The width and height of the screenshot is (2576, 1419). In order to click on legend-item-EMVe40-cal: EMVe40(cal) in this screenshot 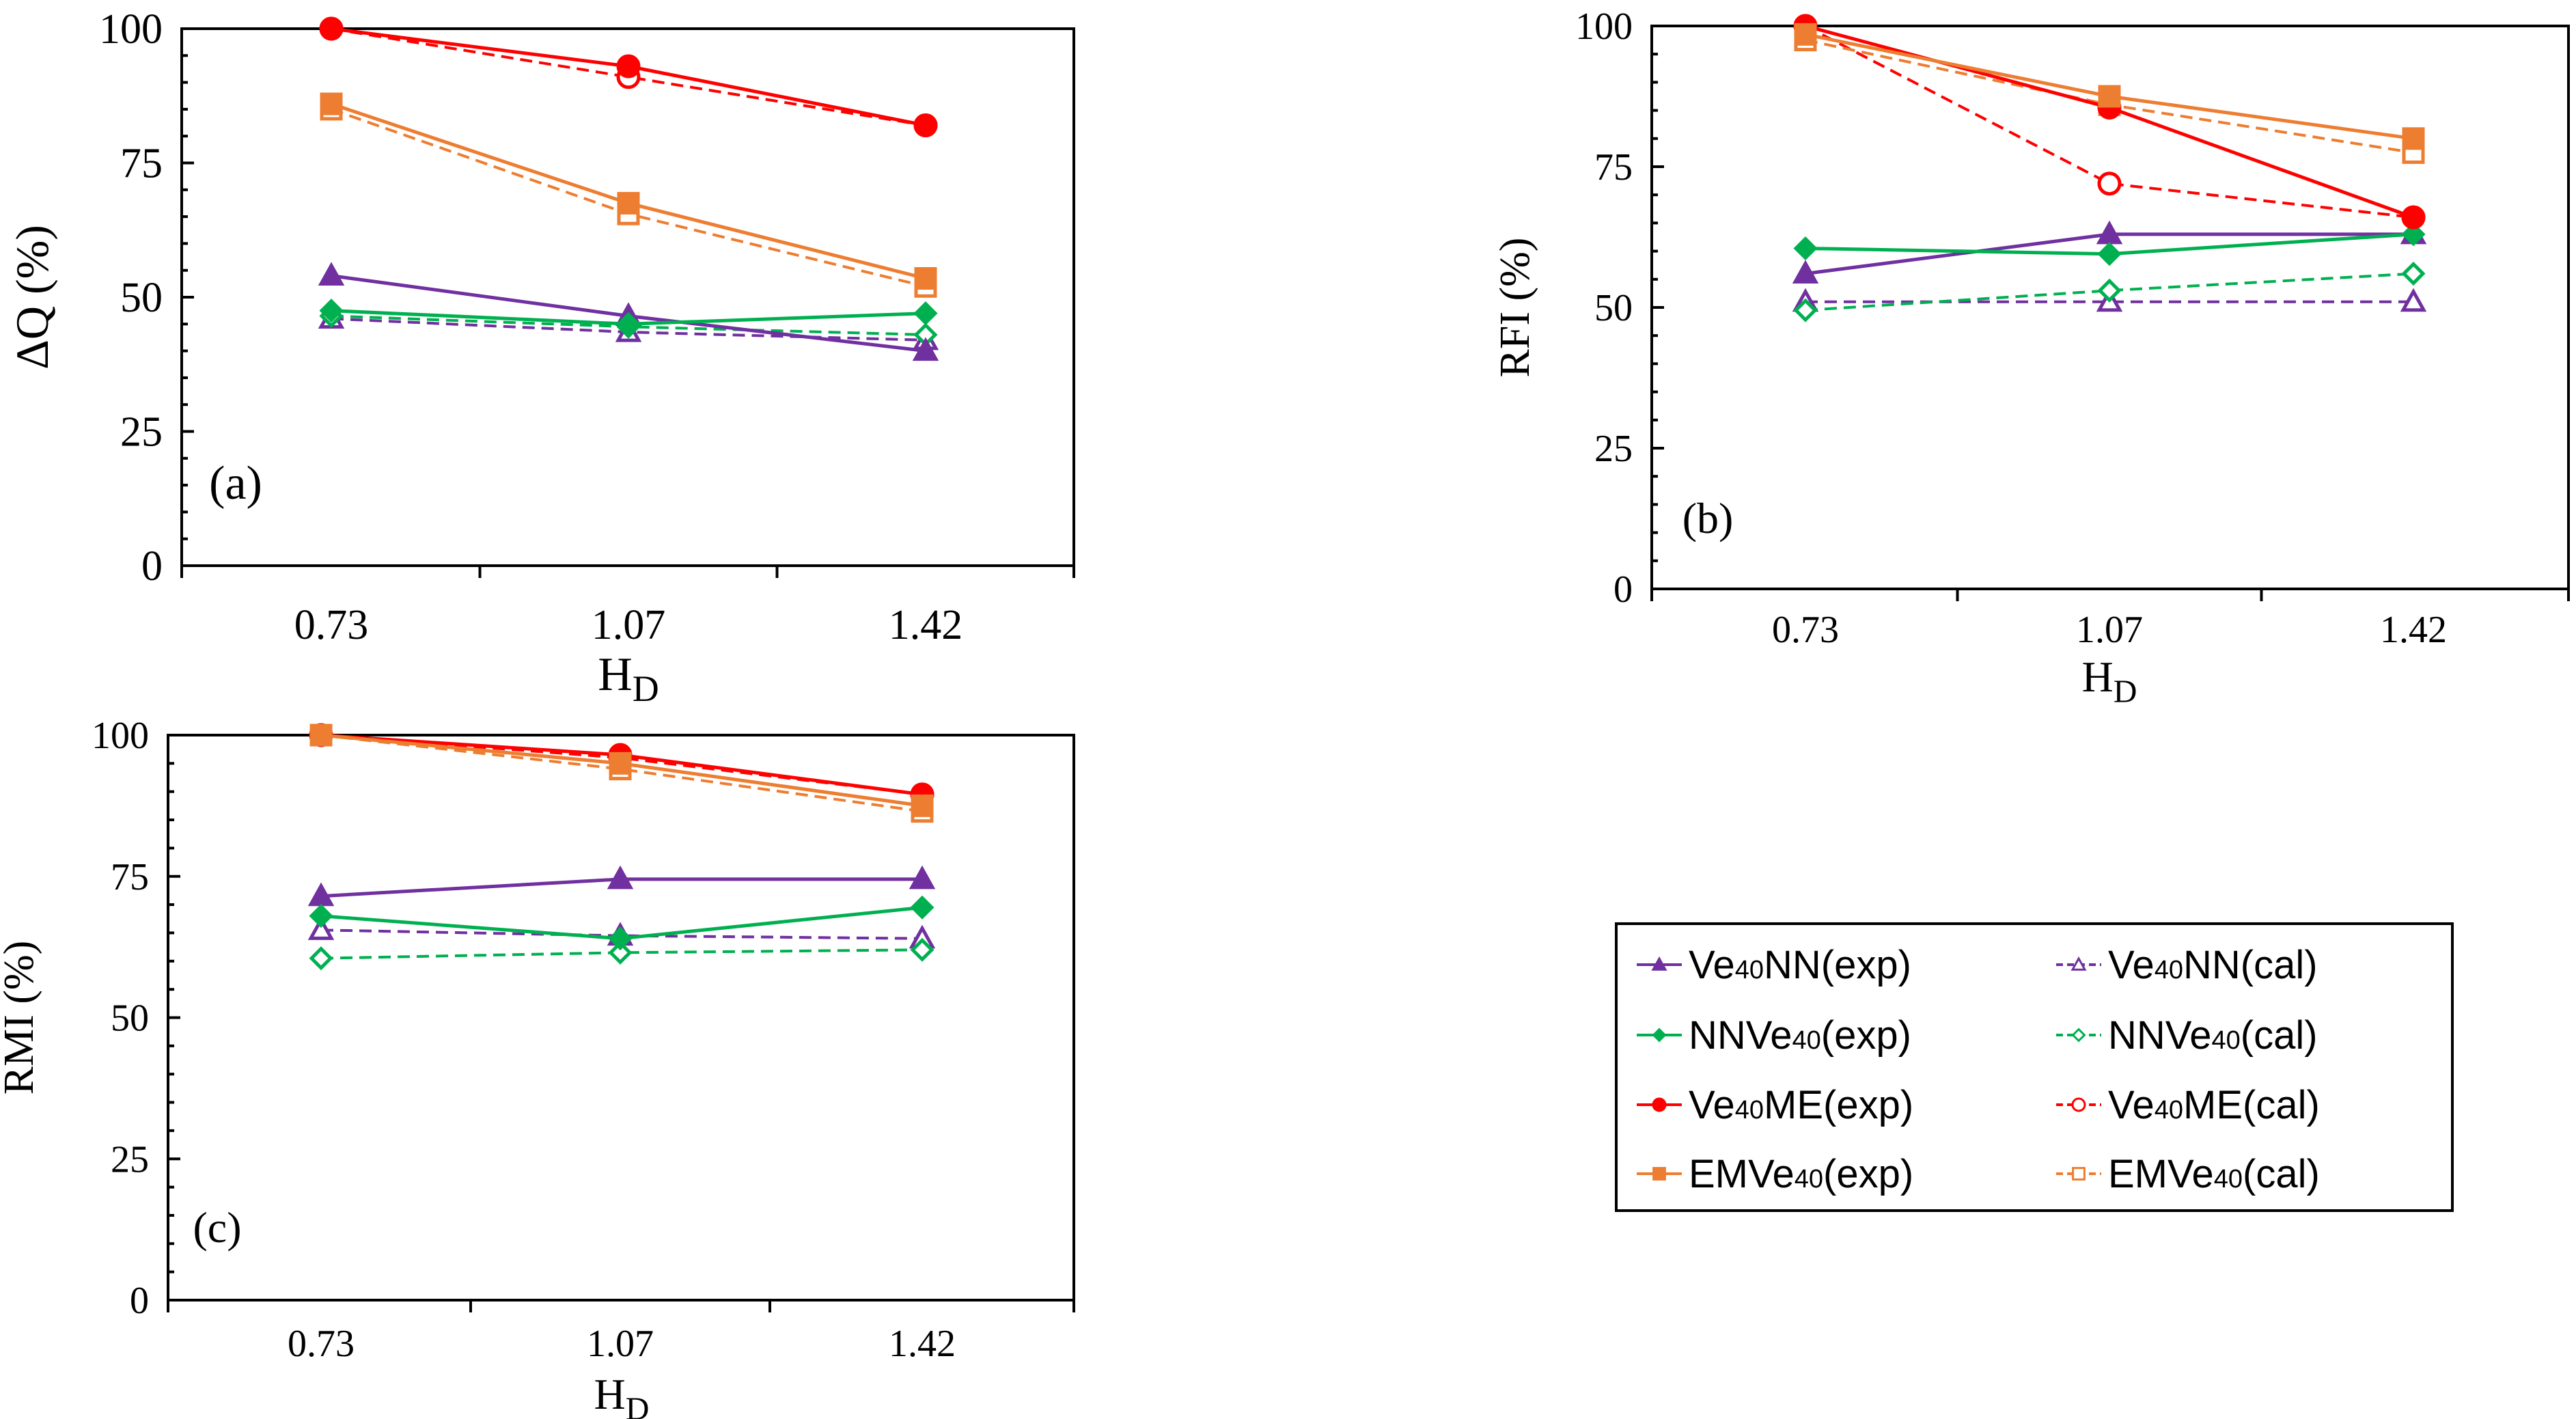, I will do `click(2188, 1174)`.